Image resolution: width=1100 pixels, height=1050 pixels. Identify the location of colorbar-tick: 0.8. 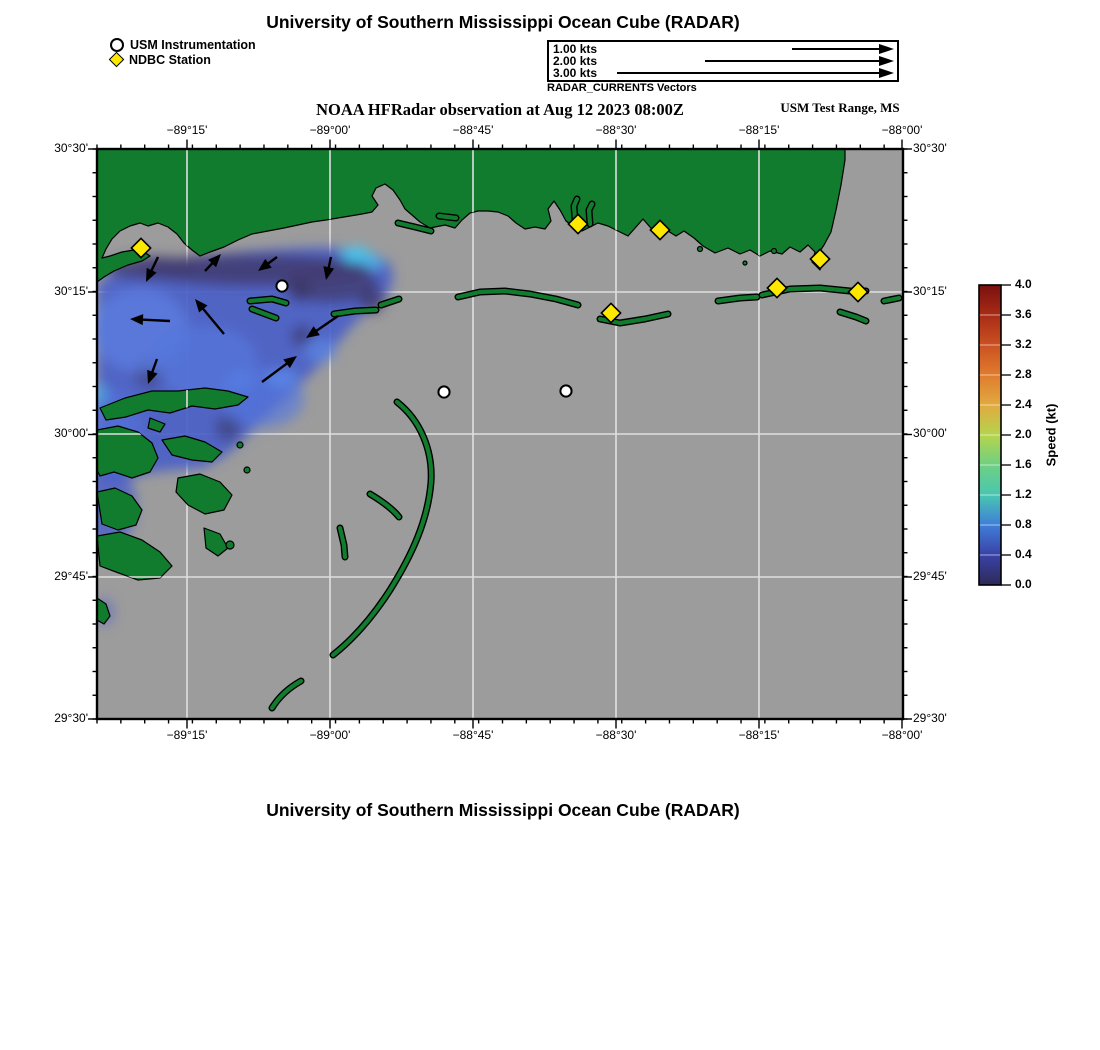
(1023, 524).